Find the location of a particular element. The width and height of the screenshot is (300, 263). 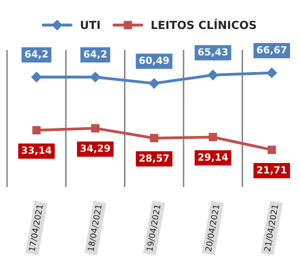

data-label: 66,67 is located at coordinates (271, 50).